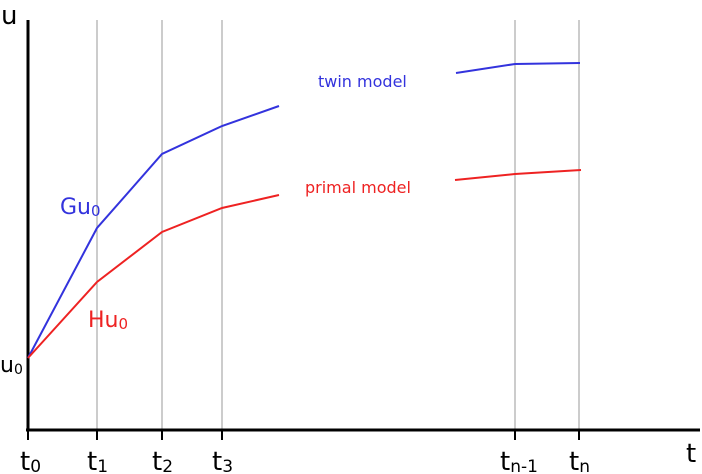 This screenshot has width=702, height=474. I want to click on primal-model-label: primal model, so click(358, 187).